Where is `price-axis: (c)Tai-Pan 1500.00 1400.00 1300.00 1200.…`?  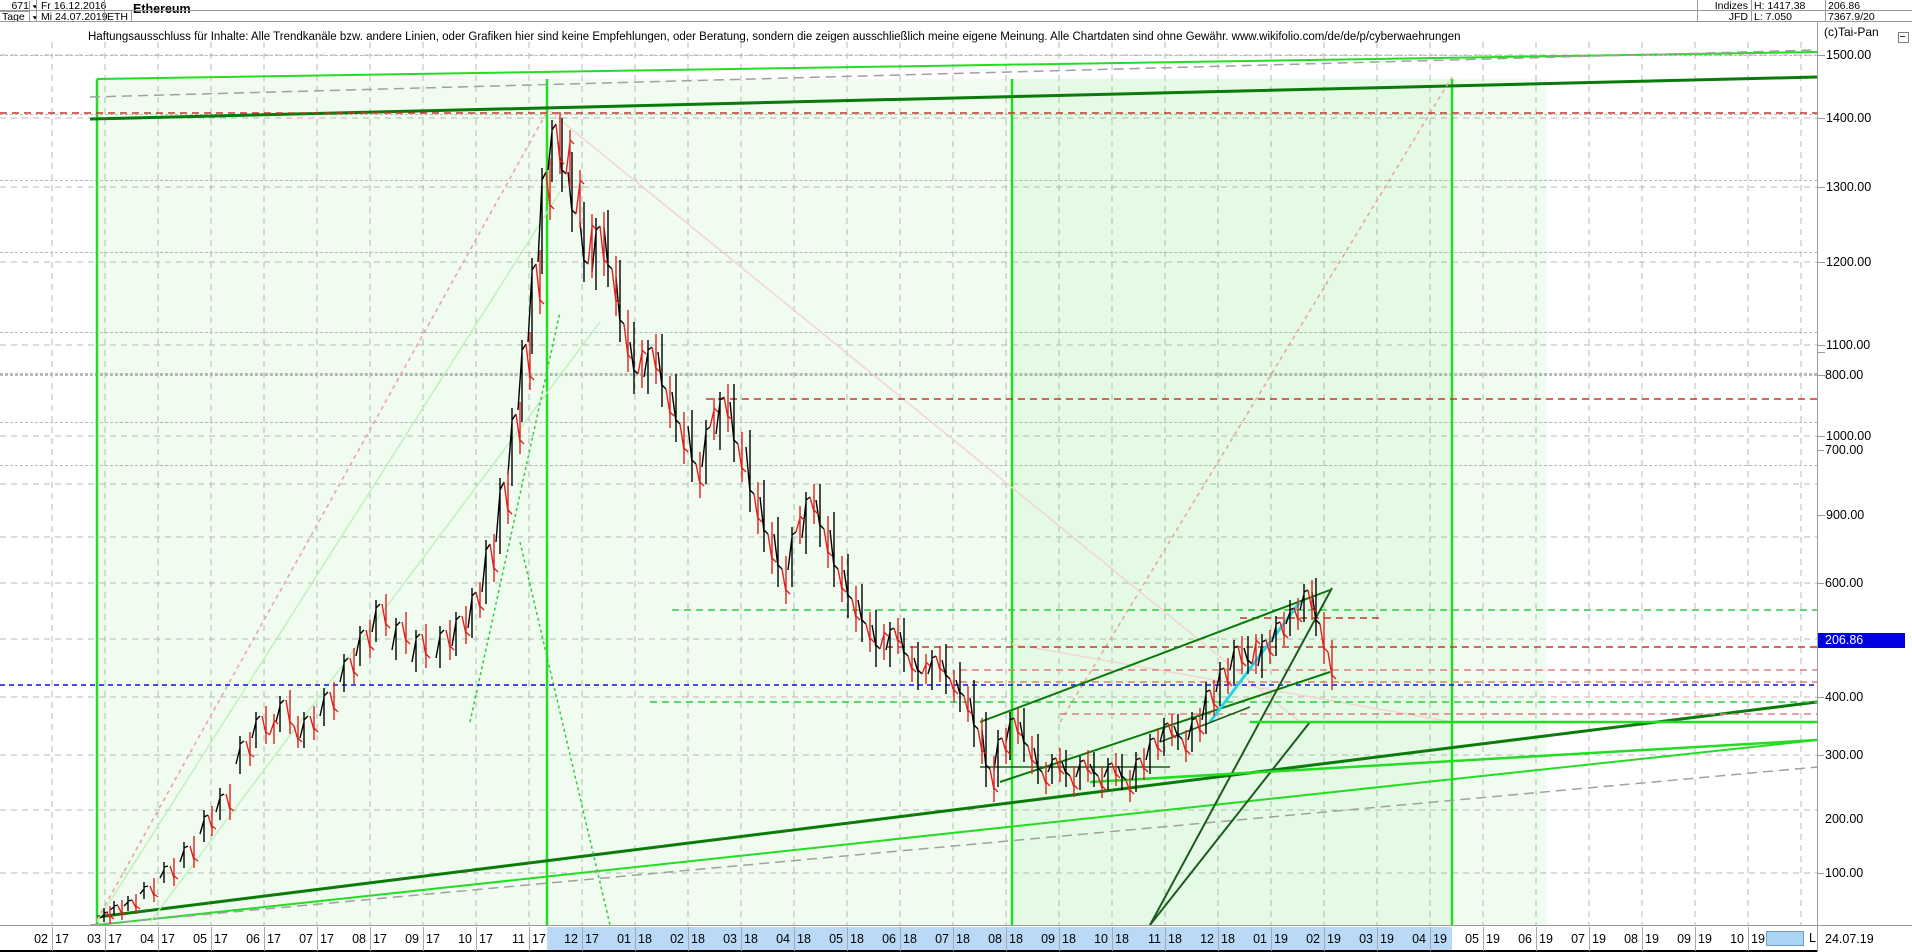
price-axis: (c)Tai-Pan 1500.00 1400.00 1300.00 1200.… is located at coordinates (1864, 473).